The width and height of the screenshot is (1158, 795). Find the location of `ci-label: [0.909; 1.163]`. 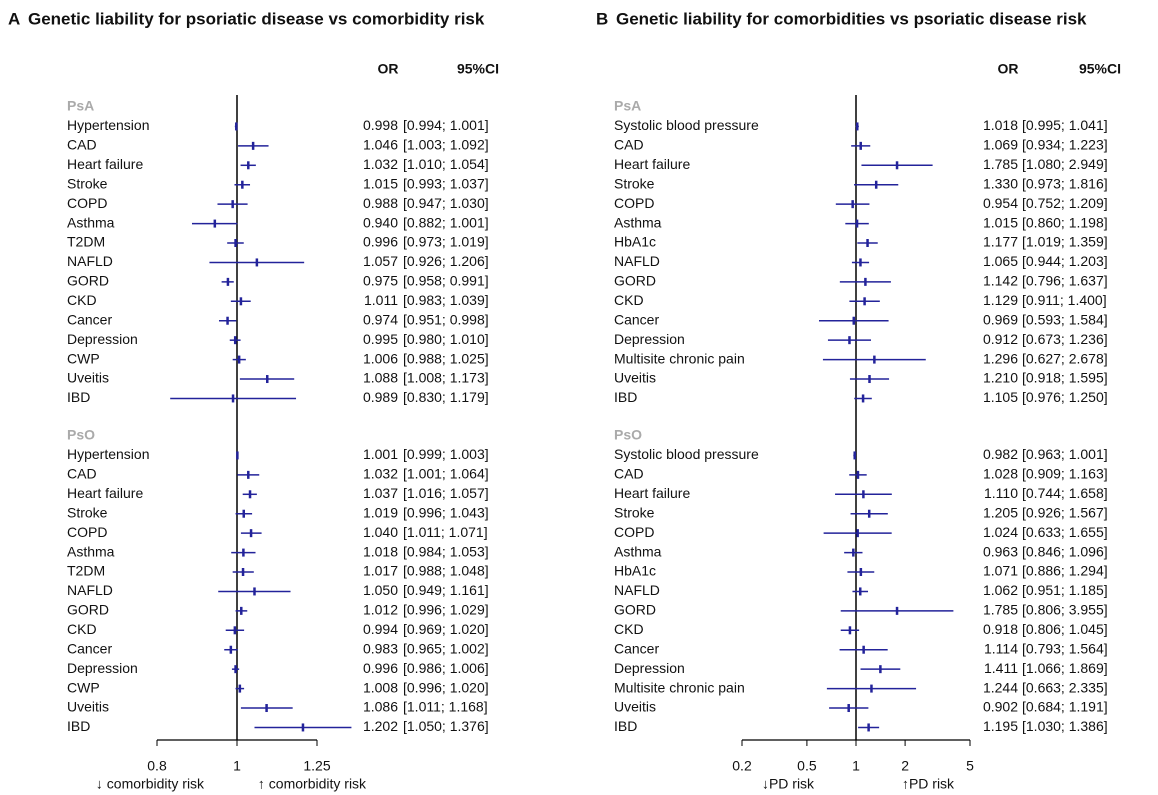

ci-label: [0.909; 1.163] is located at coordinates (1065, 474).